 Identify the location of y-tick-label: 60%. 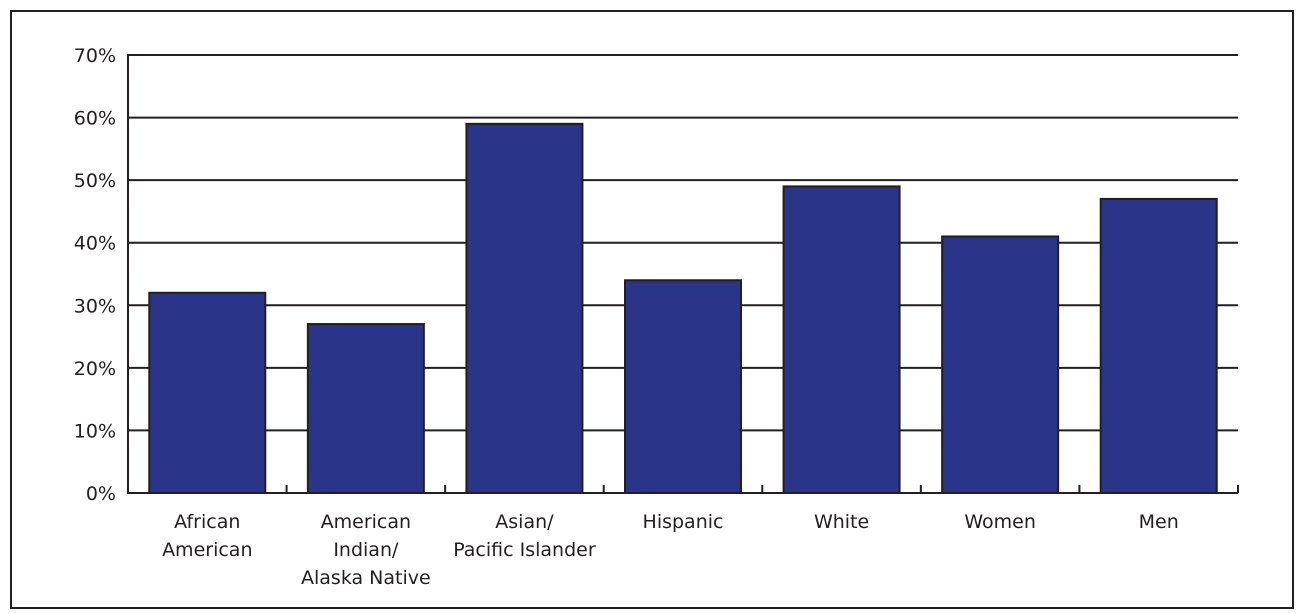
(95, 119).